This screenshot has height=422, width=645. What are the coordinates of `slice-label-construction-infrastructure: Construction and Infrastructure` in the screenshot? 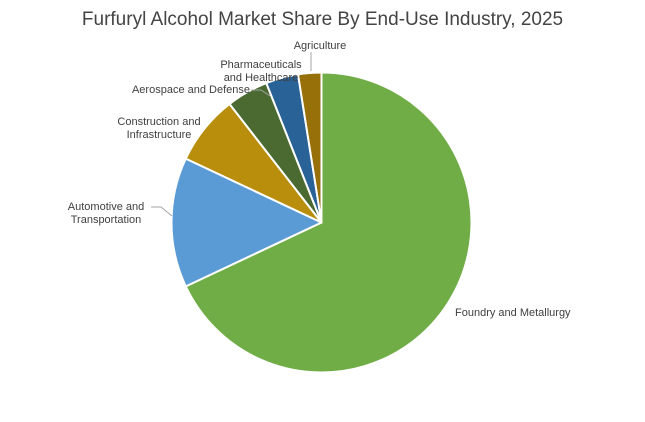 It's located at (159, 128).